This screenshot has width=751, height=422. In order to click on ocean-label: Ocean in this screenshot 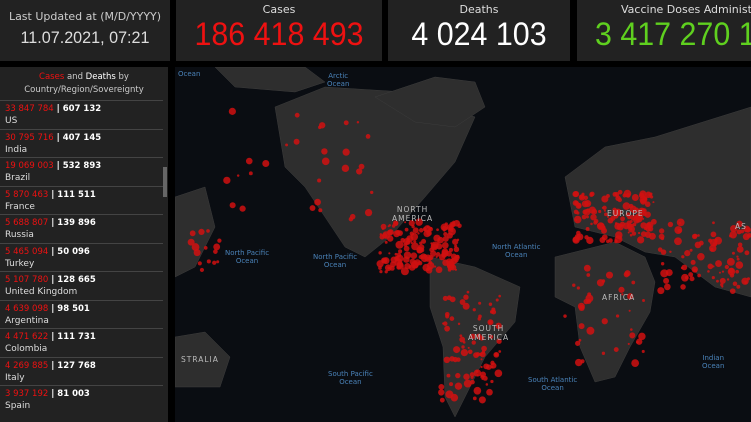, I will do `click(189, 74)`.